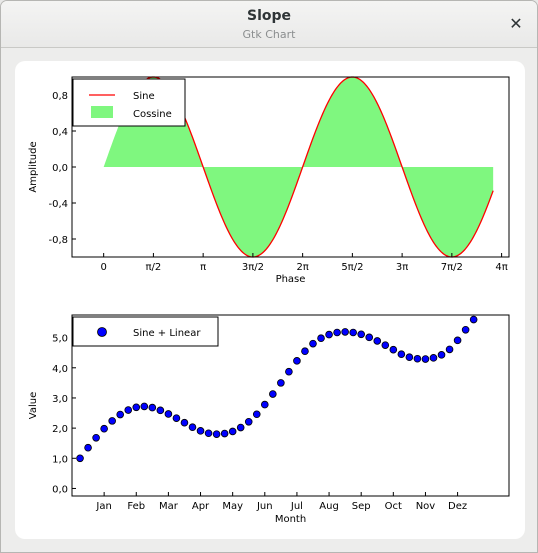  What do you see at coordinates (501, 267) in the screenshot?
I see `x-tick-label: 4π` at bounding box center [501, 267].